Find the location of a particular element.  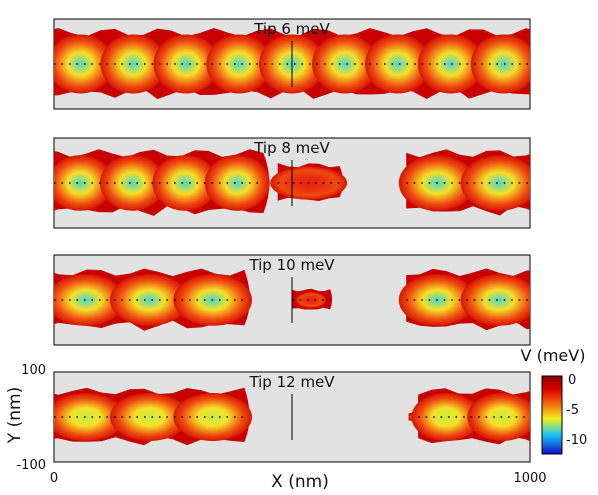

panel-title: Tip 10 meV is located at coordinates (291, 265).